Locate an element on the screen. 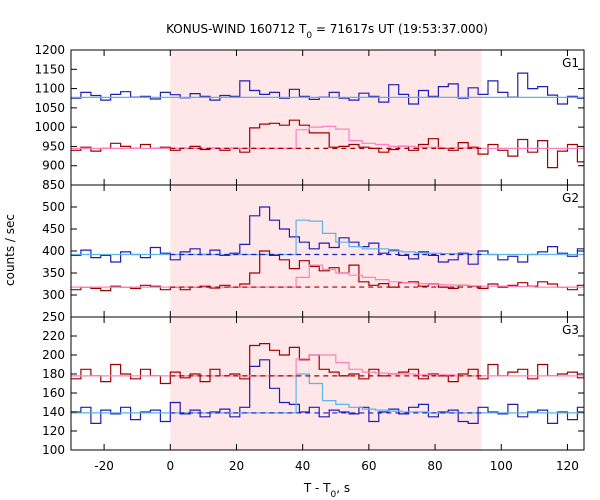  g3-ytick-label: 100 is located at coordinates (53, 450).